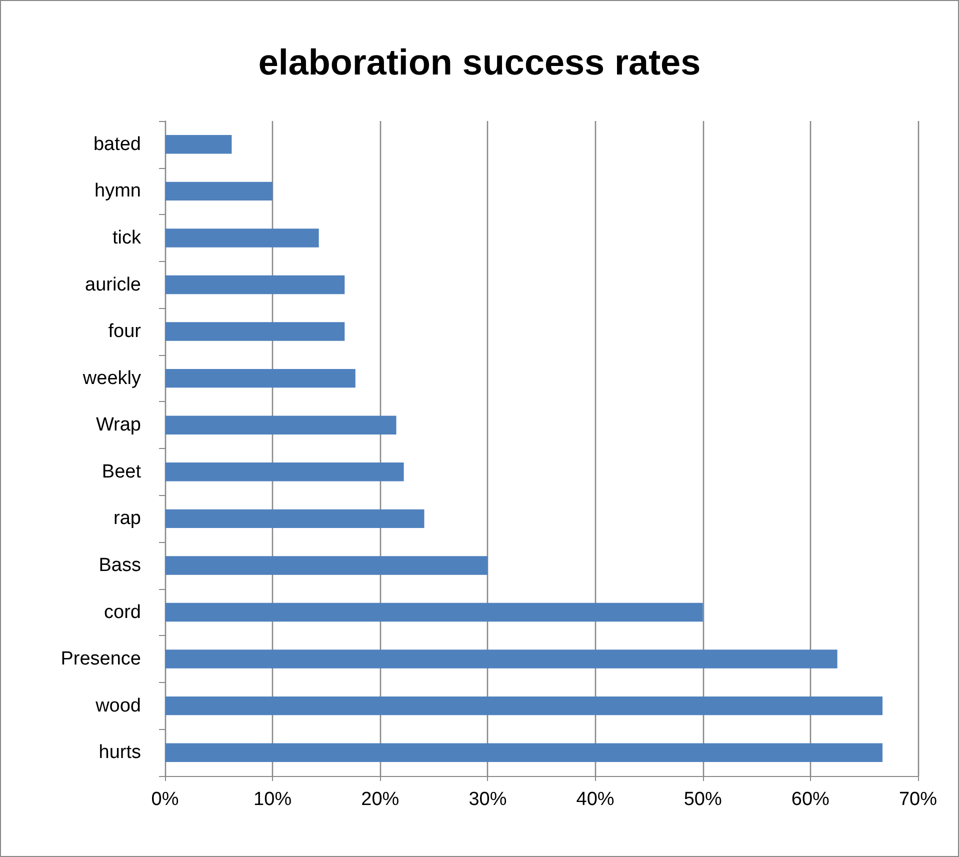 Image resolution: width=959 pixels, height=857 pixels. What do you see at coordinates (117, 191) in the screenshot?
I see `y-tick-label: hymn` at bounding box center [117, 191].